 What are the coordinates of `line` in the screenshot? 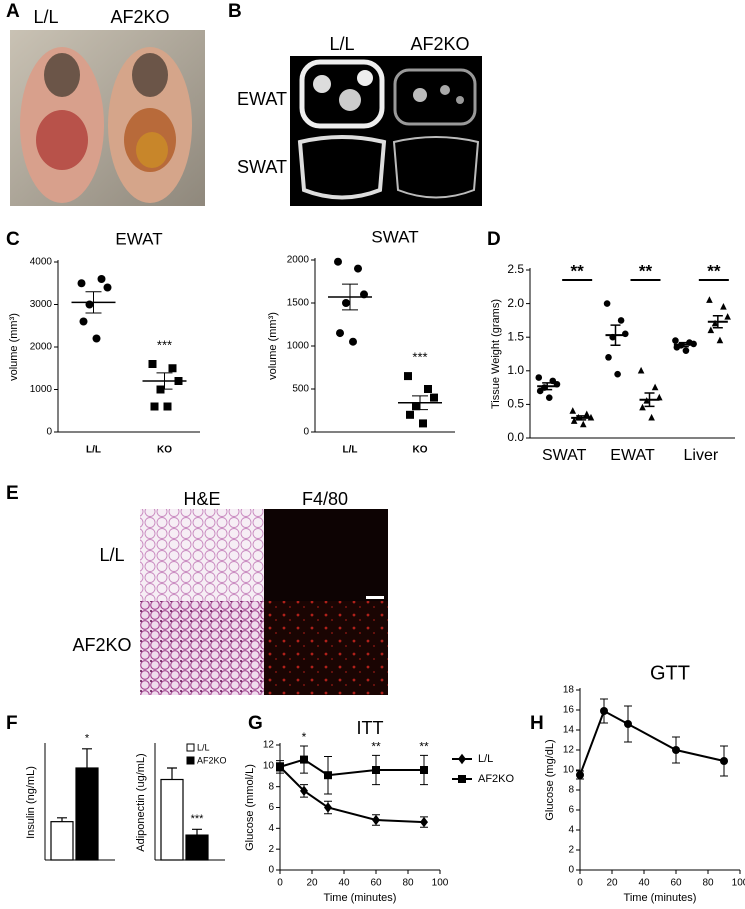 It's located at (652, 742).